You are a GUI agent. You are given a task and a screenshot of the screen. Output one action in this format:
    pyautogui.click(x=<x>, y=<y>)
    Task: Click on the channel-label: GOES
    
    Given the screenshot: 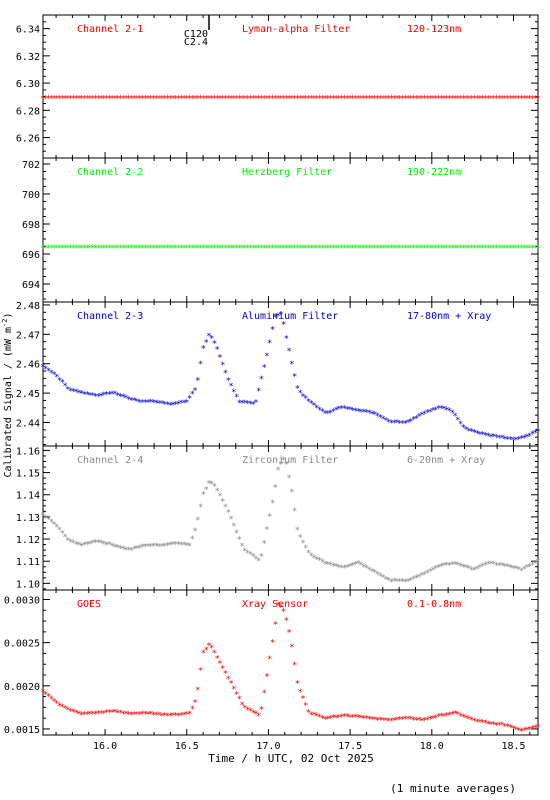 What is the action you would take?
    pyautogui.click(x=89, y=604)
    